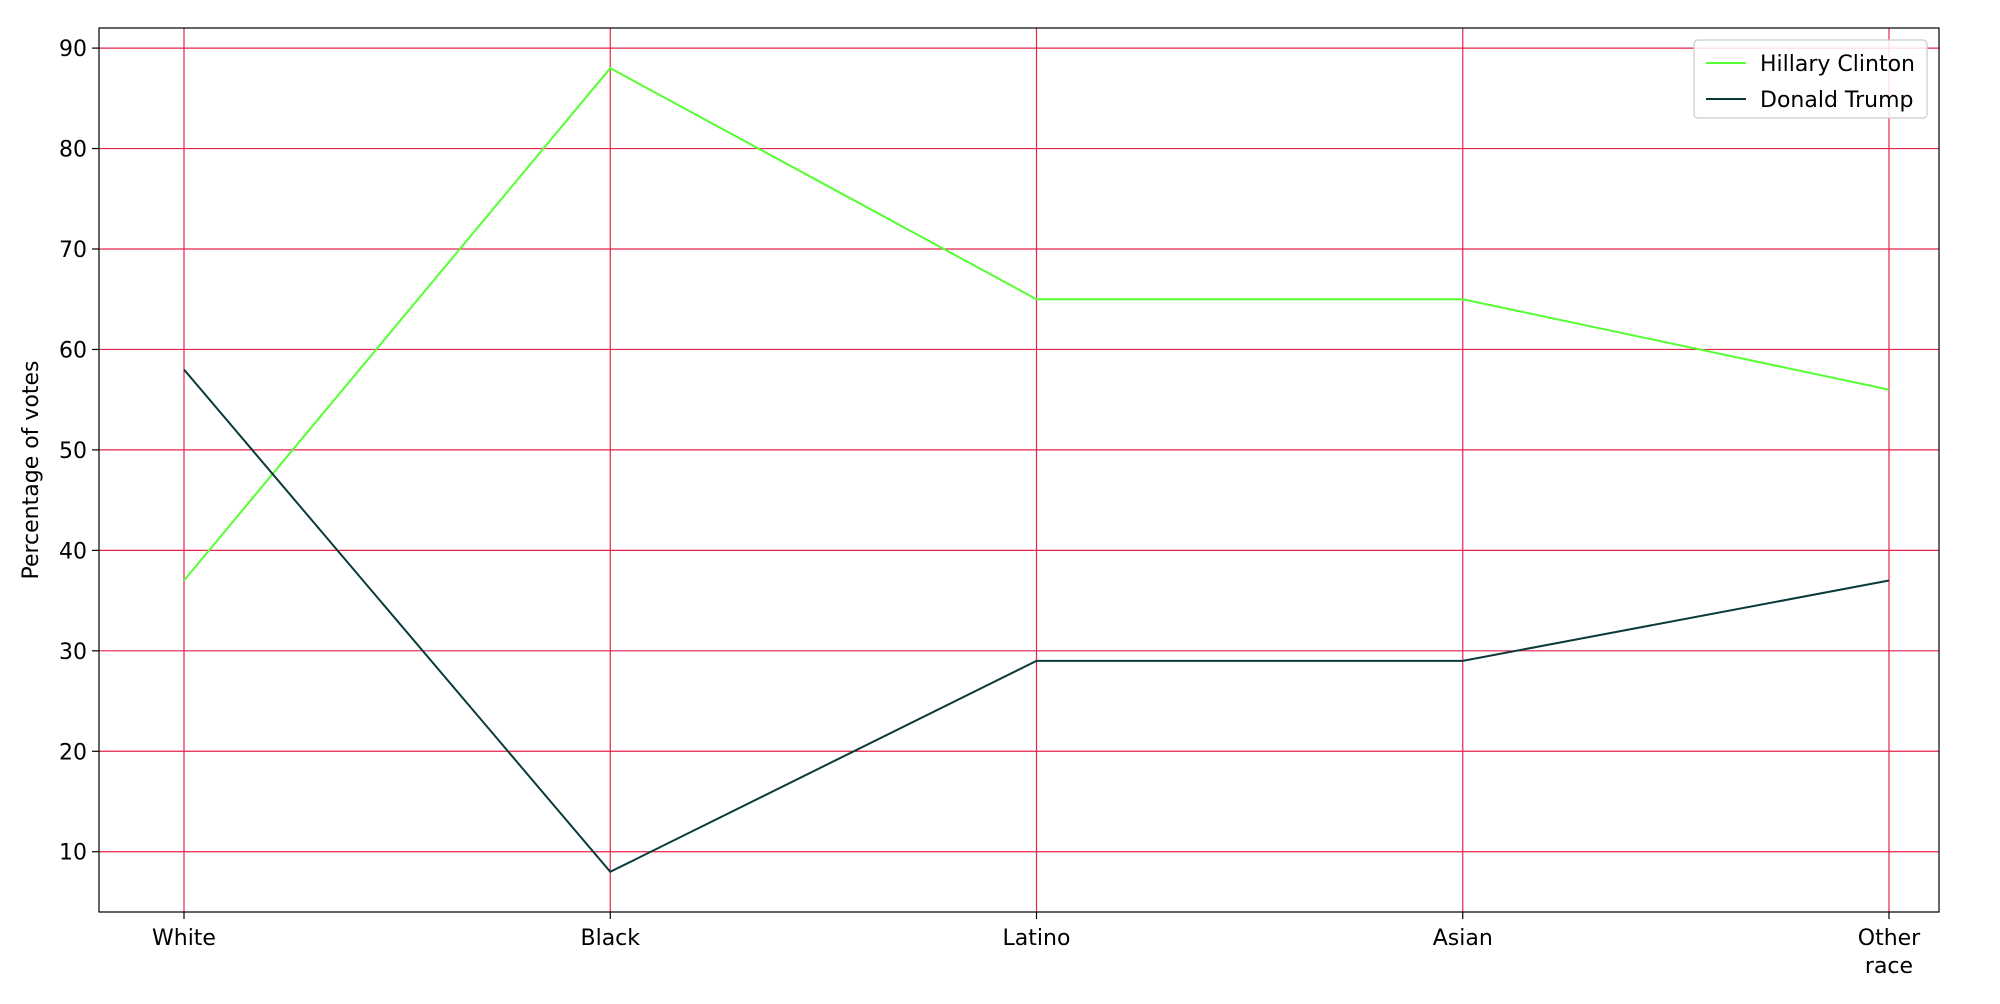 This screenshot has height=1004, width=2000. Describe the element at coordinates (184, 938) in the screenshot. I see `x-tick-label: White` at that location.